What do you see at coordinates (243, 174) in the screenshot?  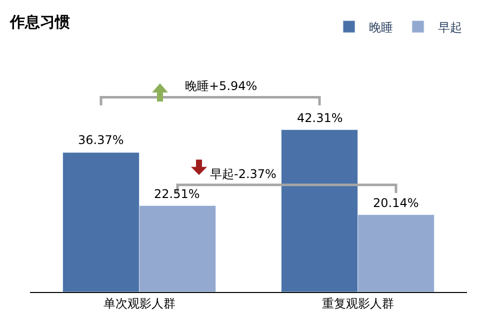 I see `annotation: 早起-2.37%` at bounding box center [243, 174].